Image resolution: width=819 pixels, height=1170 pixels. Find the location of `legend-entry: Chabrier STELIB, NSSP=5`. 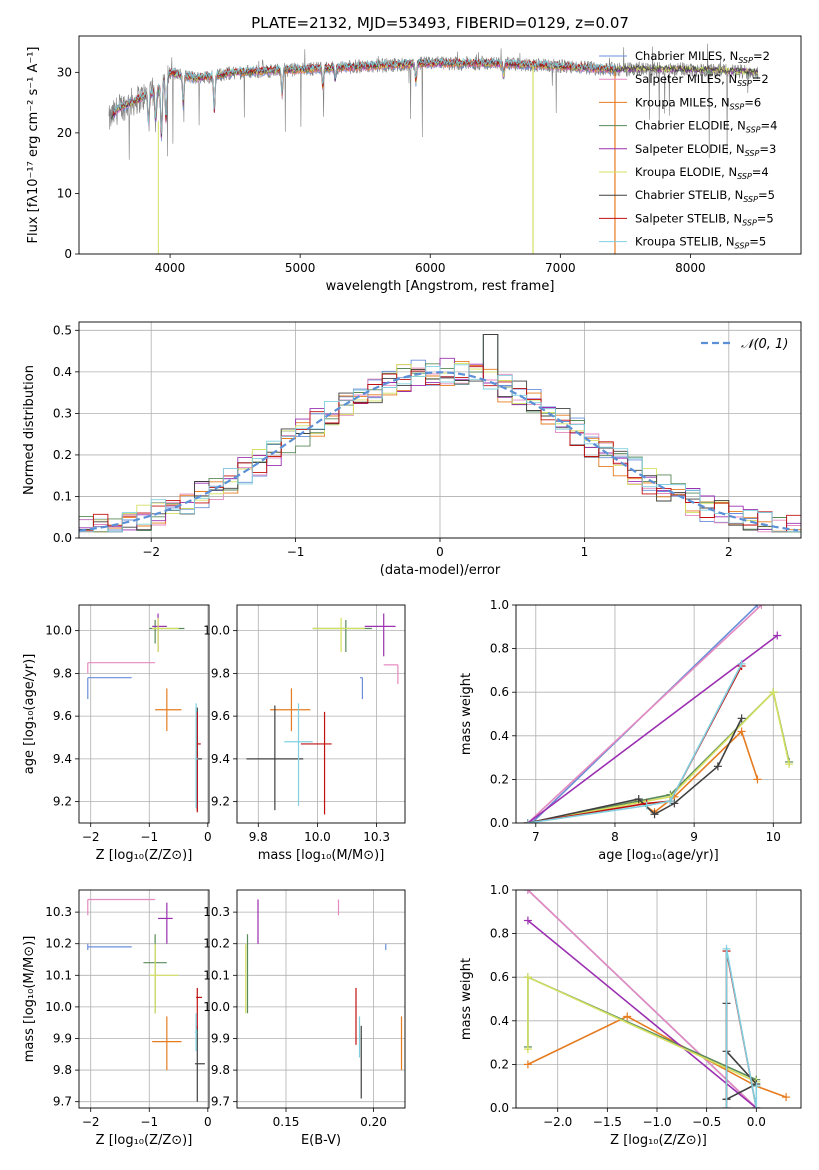

legend-entry: Chabrier STELIB, NSSP=5 is located at coordinates (705, 196).